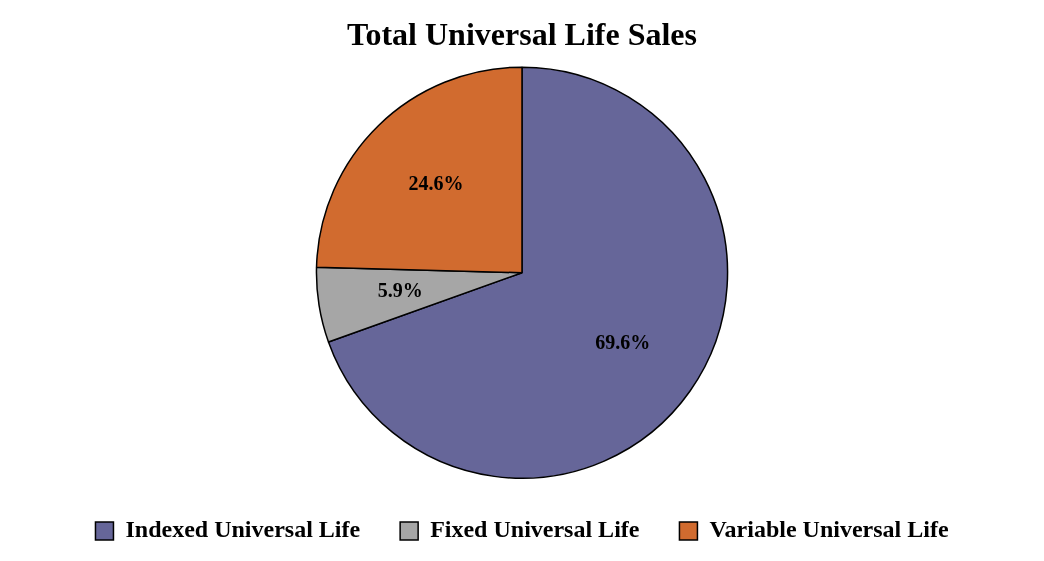  I want to click on chart-title: Total Universal Life Sales, so click(522, 34).